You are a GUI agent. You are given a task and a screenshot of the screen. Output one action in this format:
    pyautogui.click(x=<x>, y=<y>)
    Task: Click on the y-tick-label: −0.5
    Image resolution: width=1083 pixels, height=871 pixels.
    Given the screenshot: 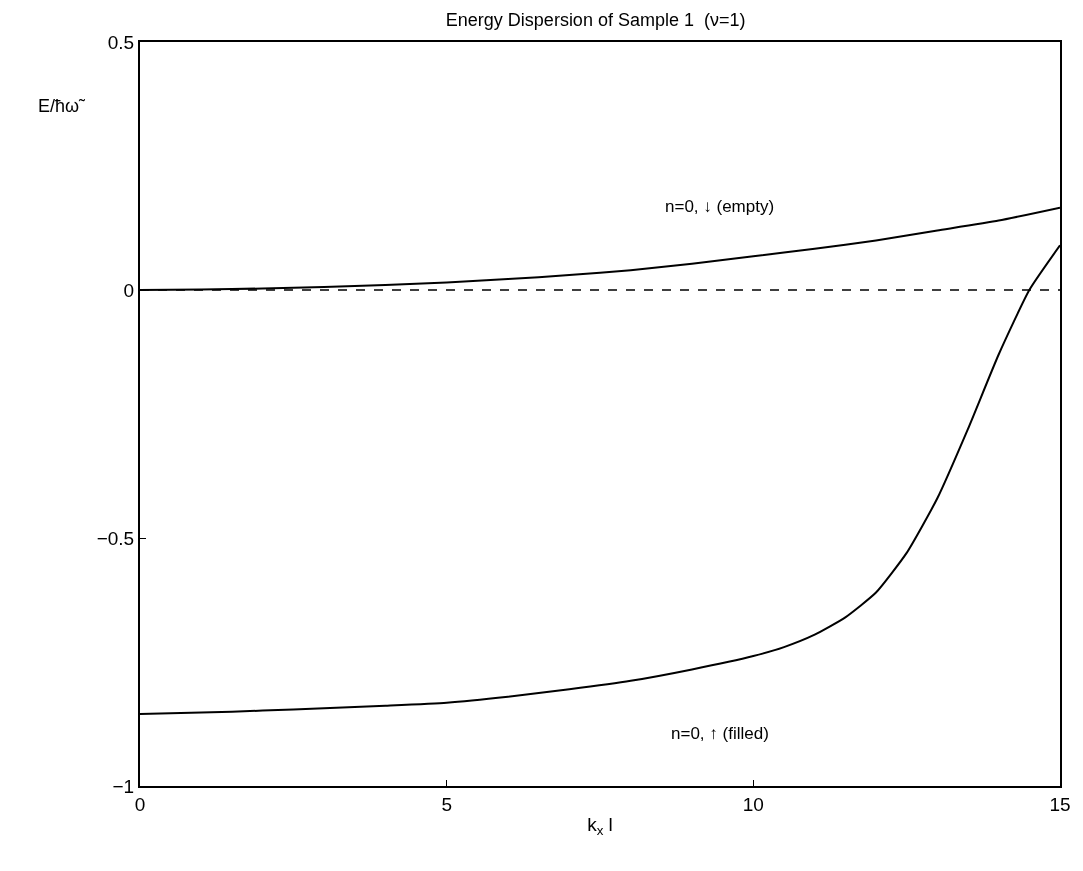 What is the action you would take?
    pyautogui.click(x=115, y=538)
    